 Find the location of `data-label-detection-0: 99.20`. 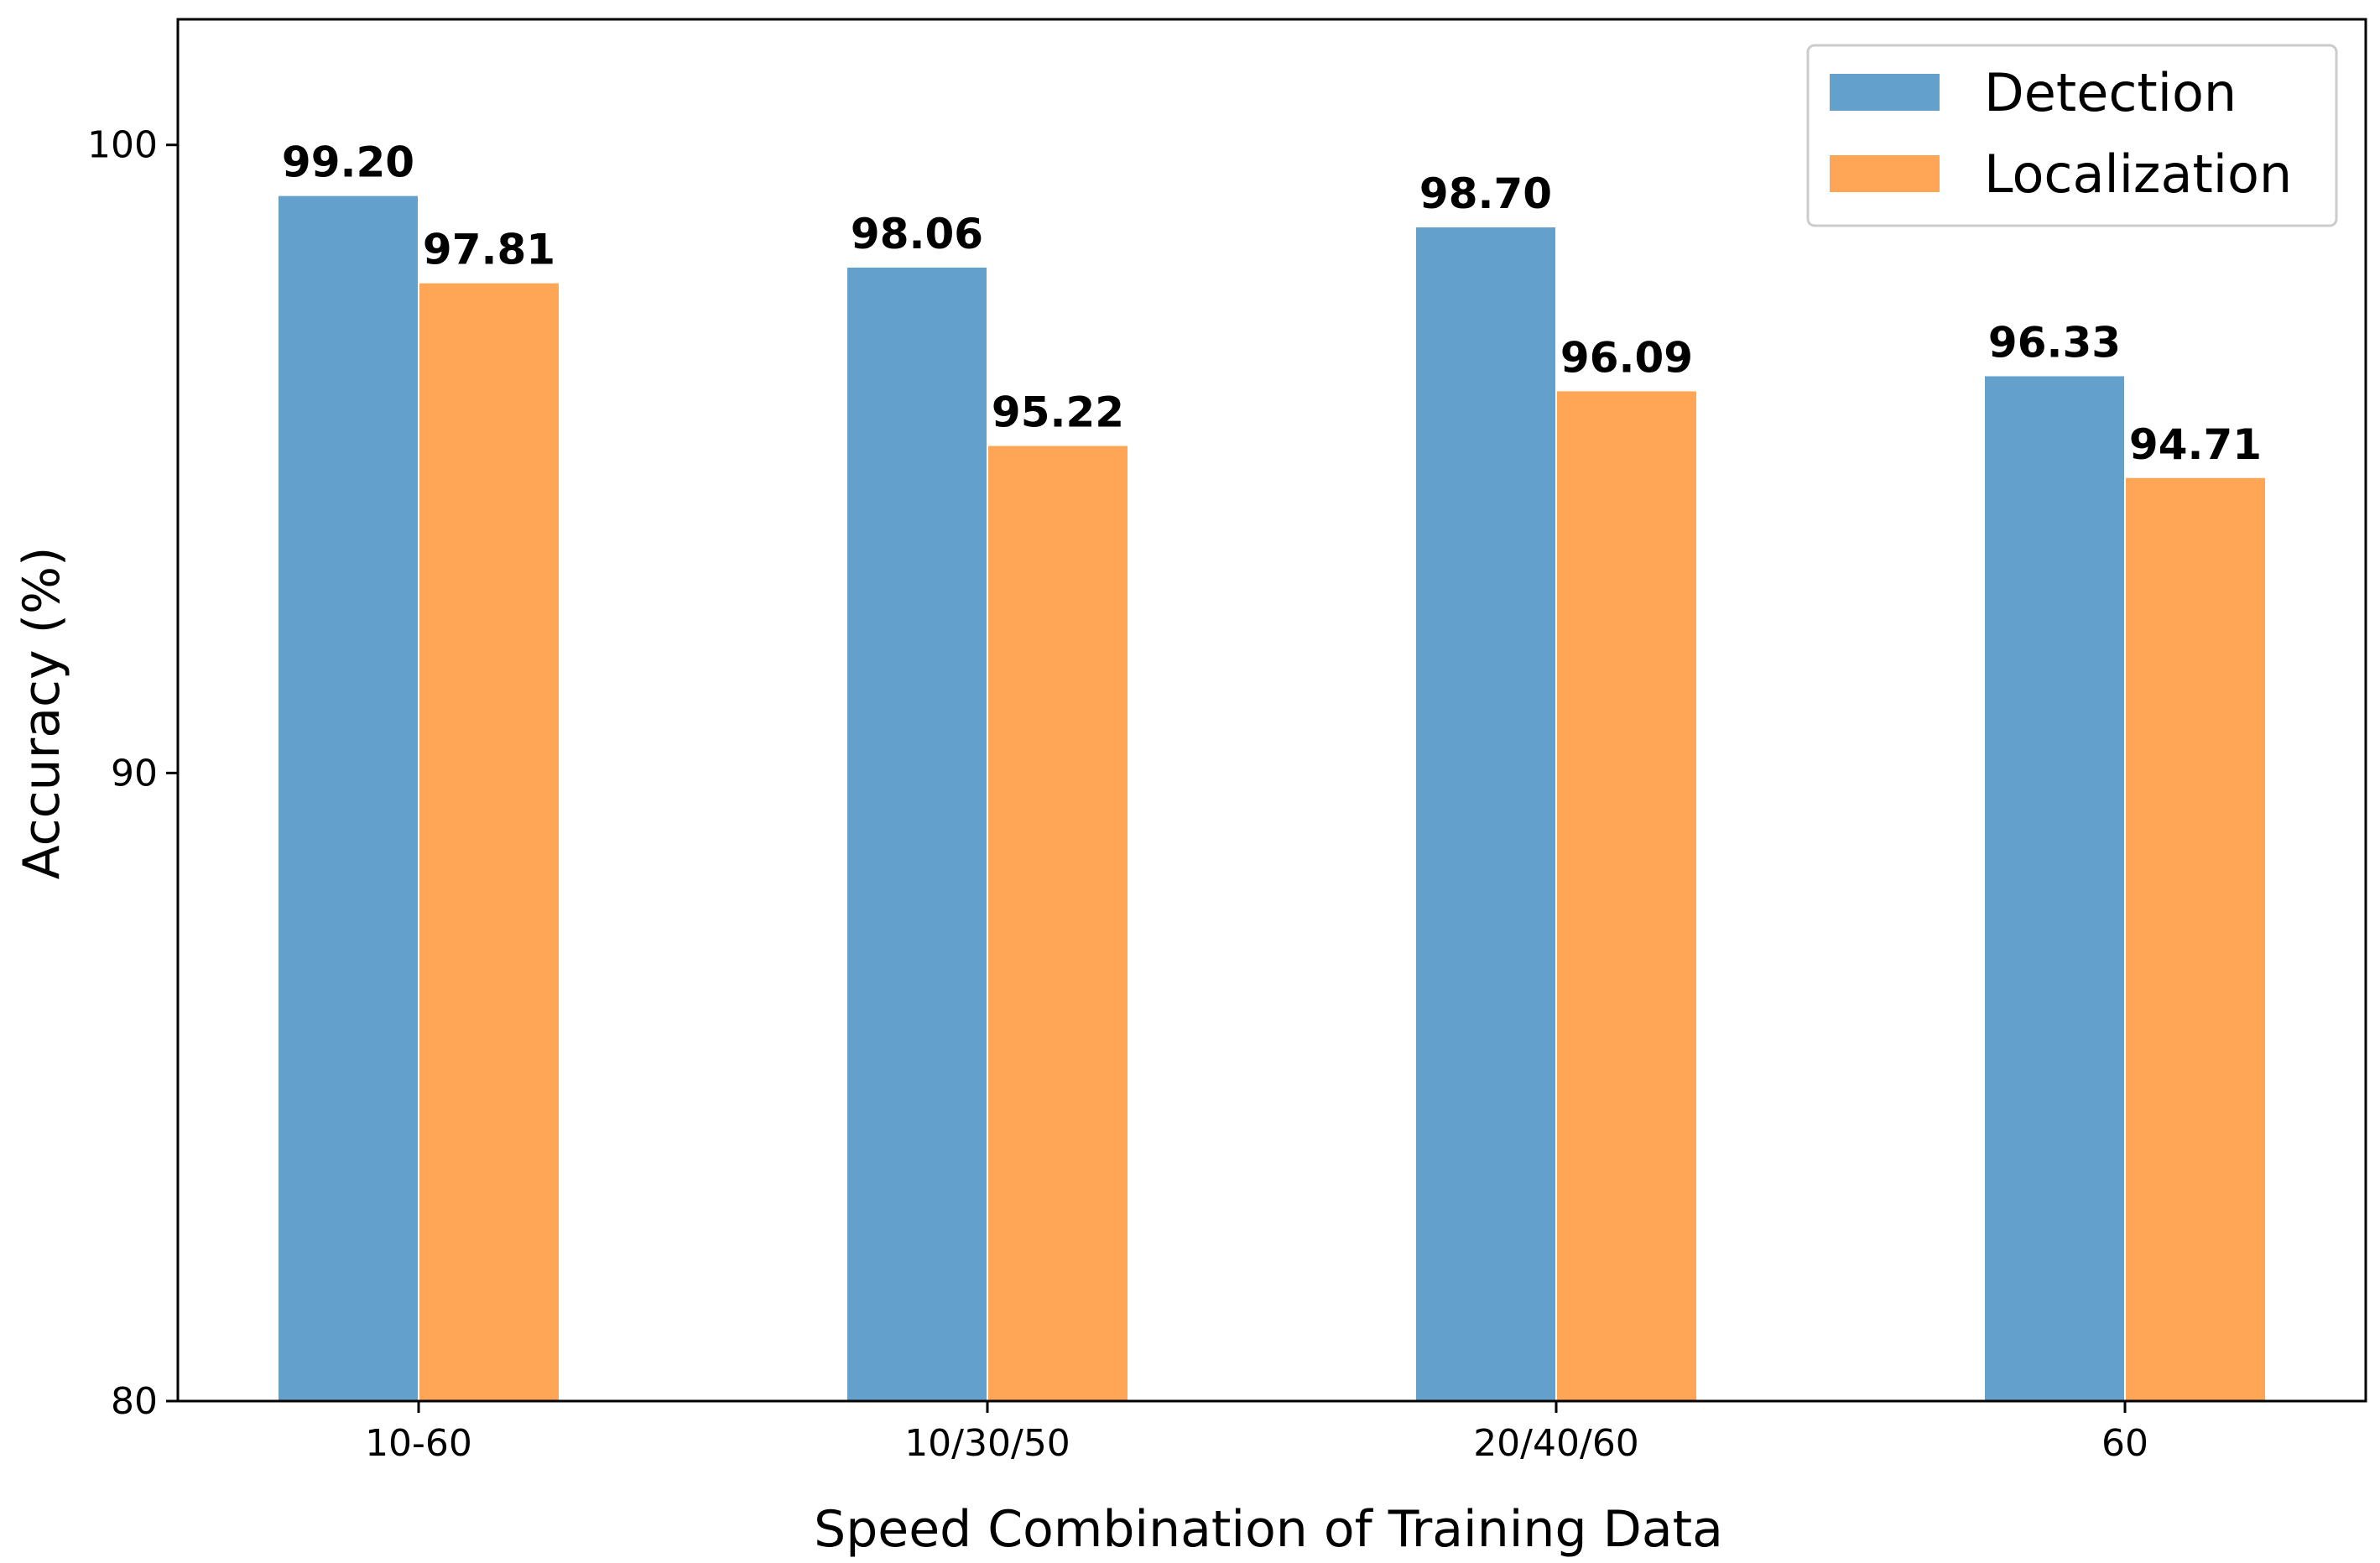

data-label-detection-0: 99.20 is located at coordinates (348, 162).